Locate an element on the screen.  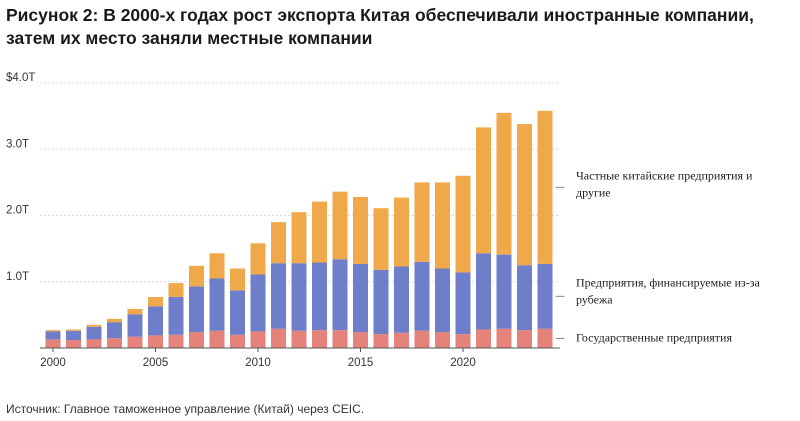
x-tick-label: 2010 is located at coordinates (258, 363).